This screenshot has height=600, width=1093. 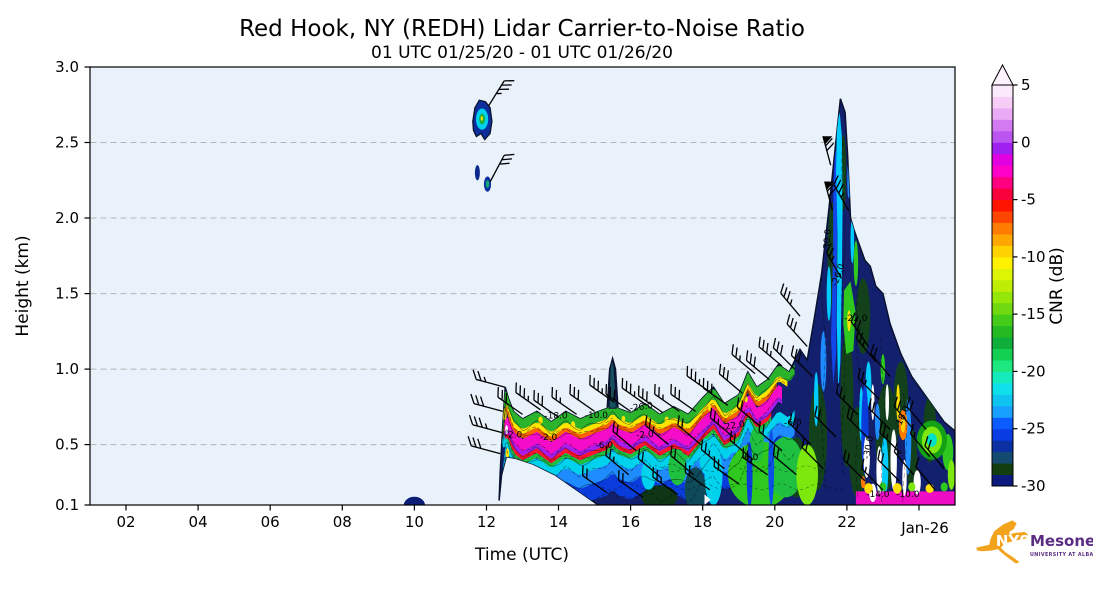 I want to click on wind-barb-staff, so click(x=797, y=335).